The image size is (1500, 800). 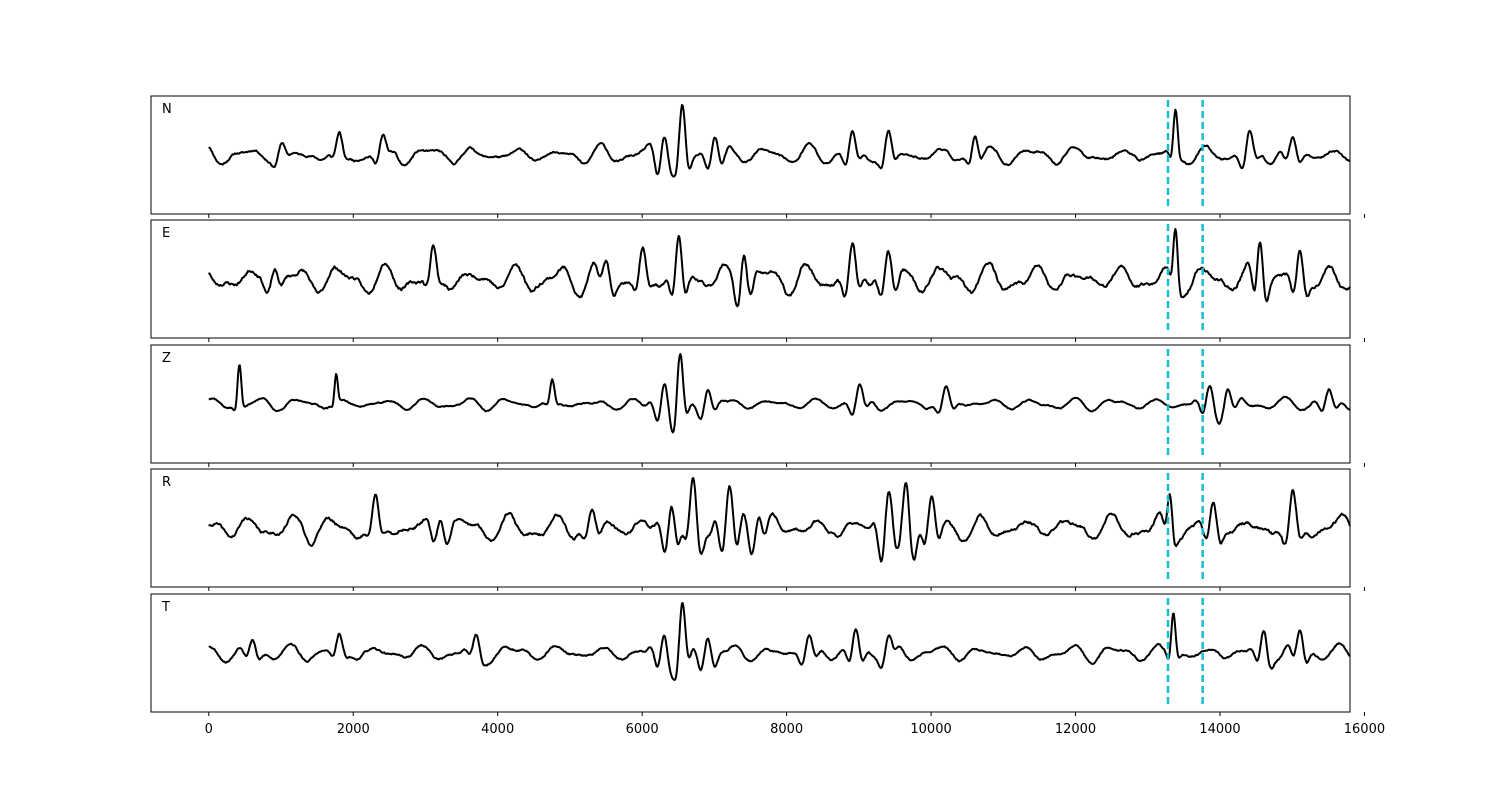 I want to click on waveform-trace-z, so click(x=779, y=393).